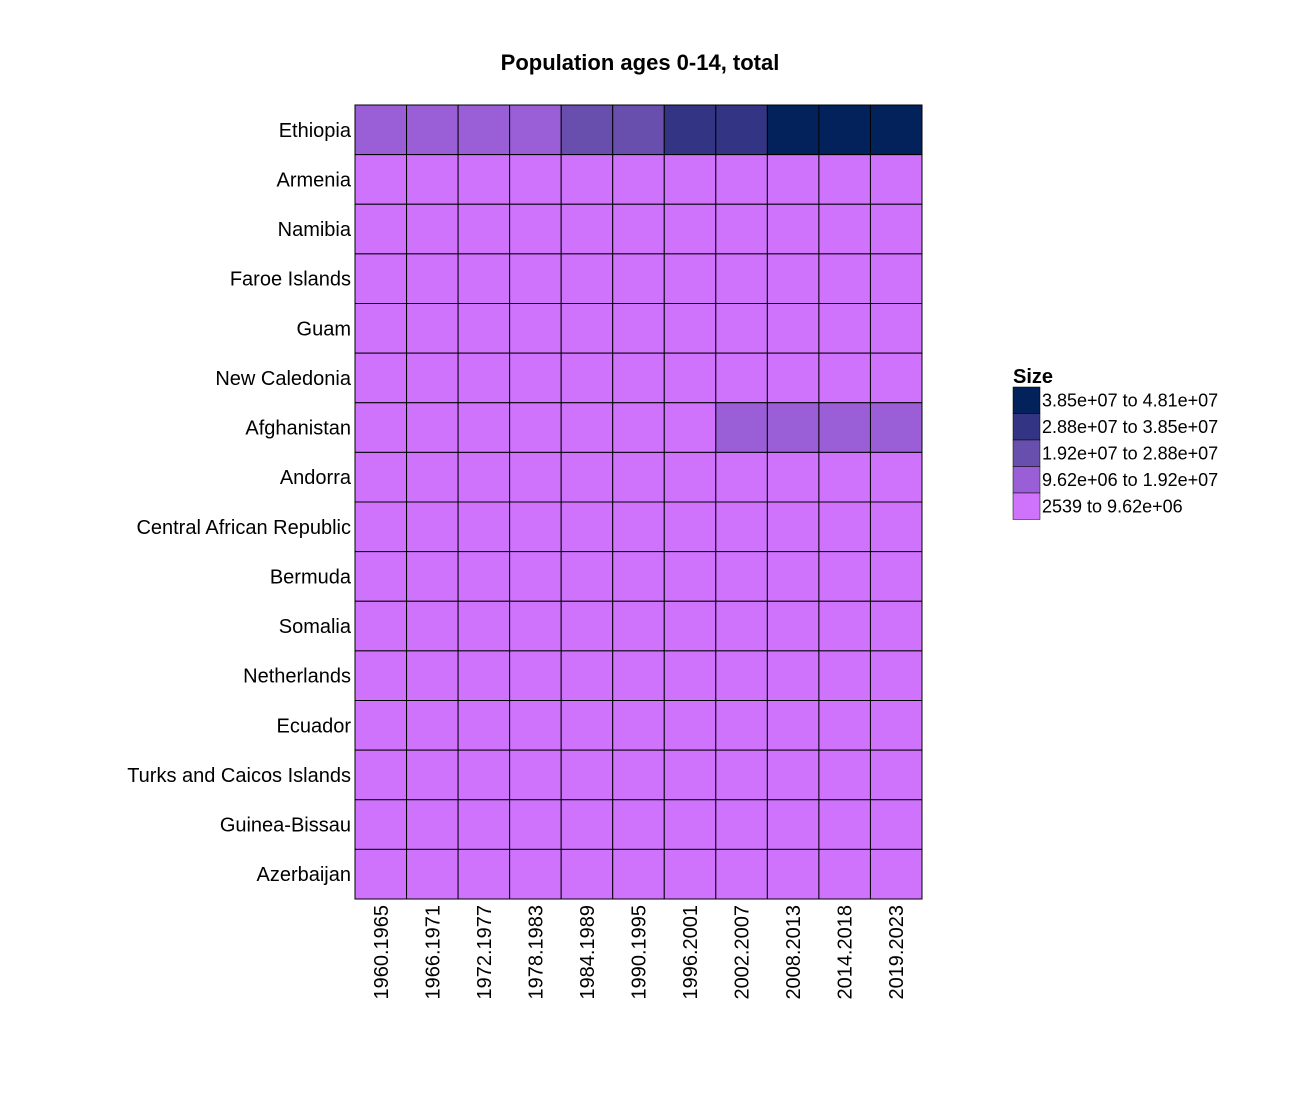 The height and width of the screenshot is (1100, 1300). What do you see at coordinates (285, 826) in the screenshot?
I see `row-label: Guinea-Bissau` at bounding box center [285, 826].